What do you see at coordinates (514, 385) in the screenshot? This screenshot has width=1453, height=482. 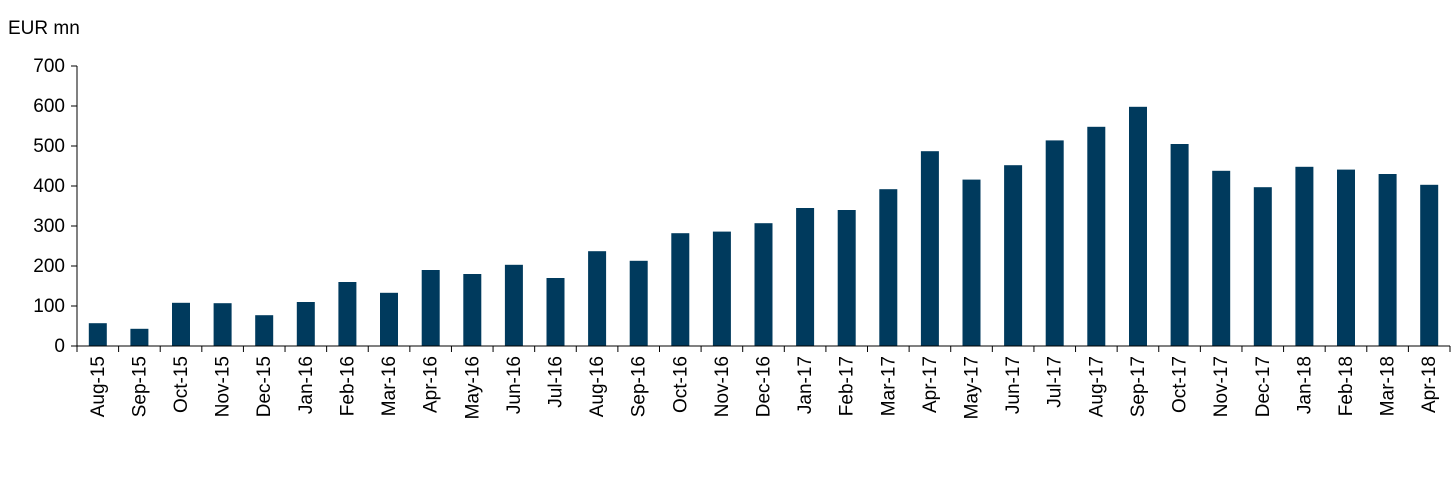 I see `x-tick-label: Jun-16` at bounding box center [514, 385].